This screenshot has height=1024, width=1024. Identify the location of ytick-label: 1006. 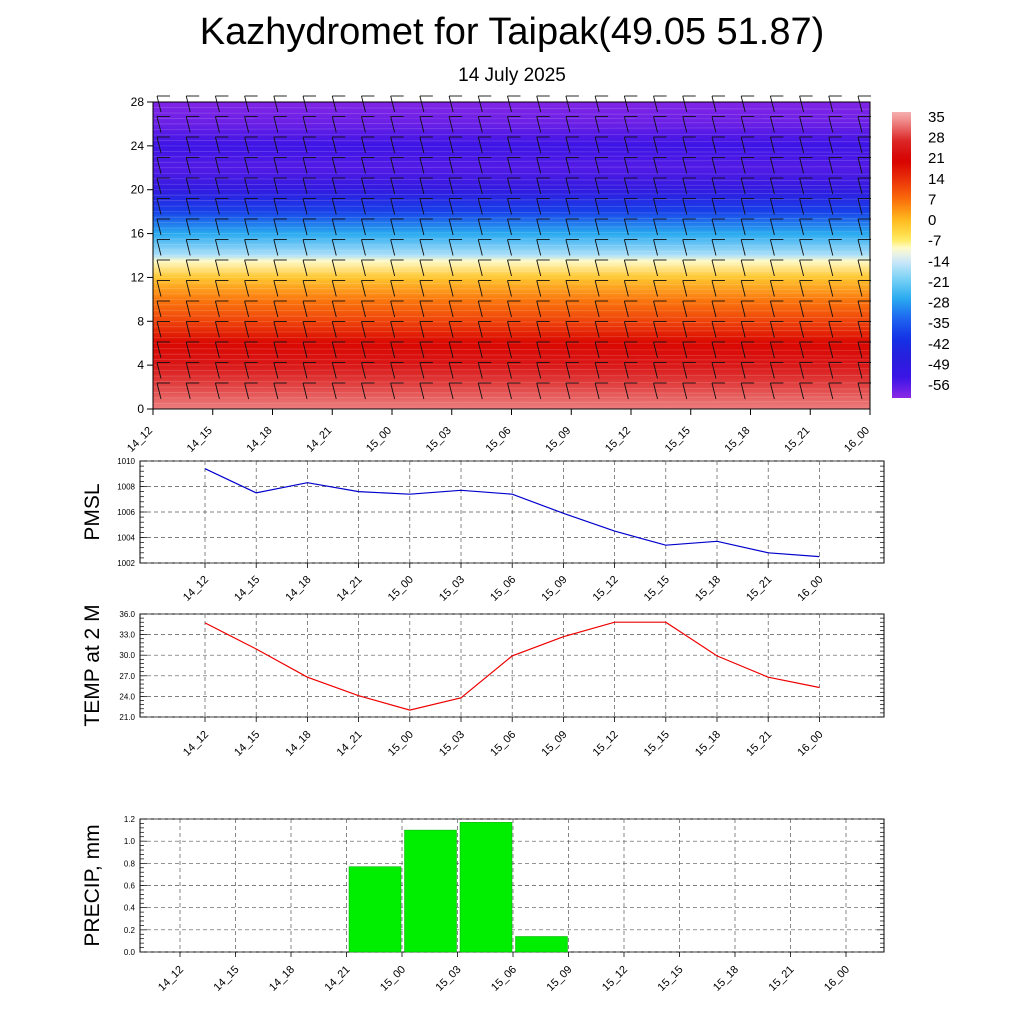
(126, 512).